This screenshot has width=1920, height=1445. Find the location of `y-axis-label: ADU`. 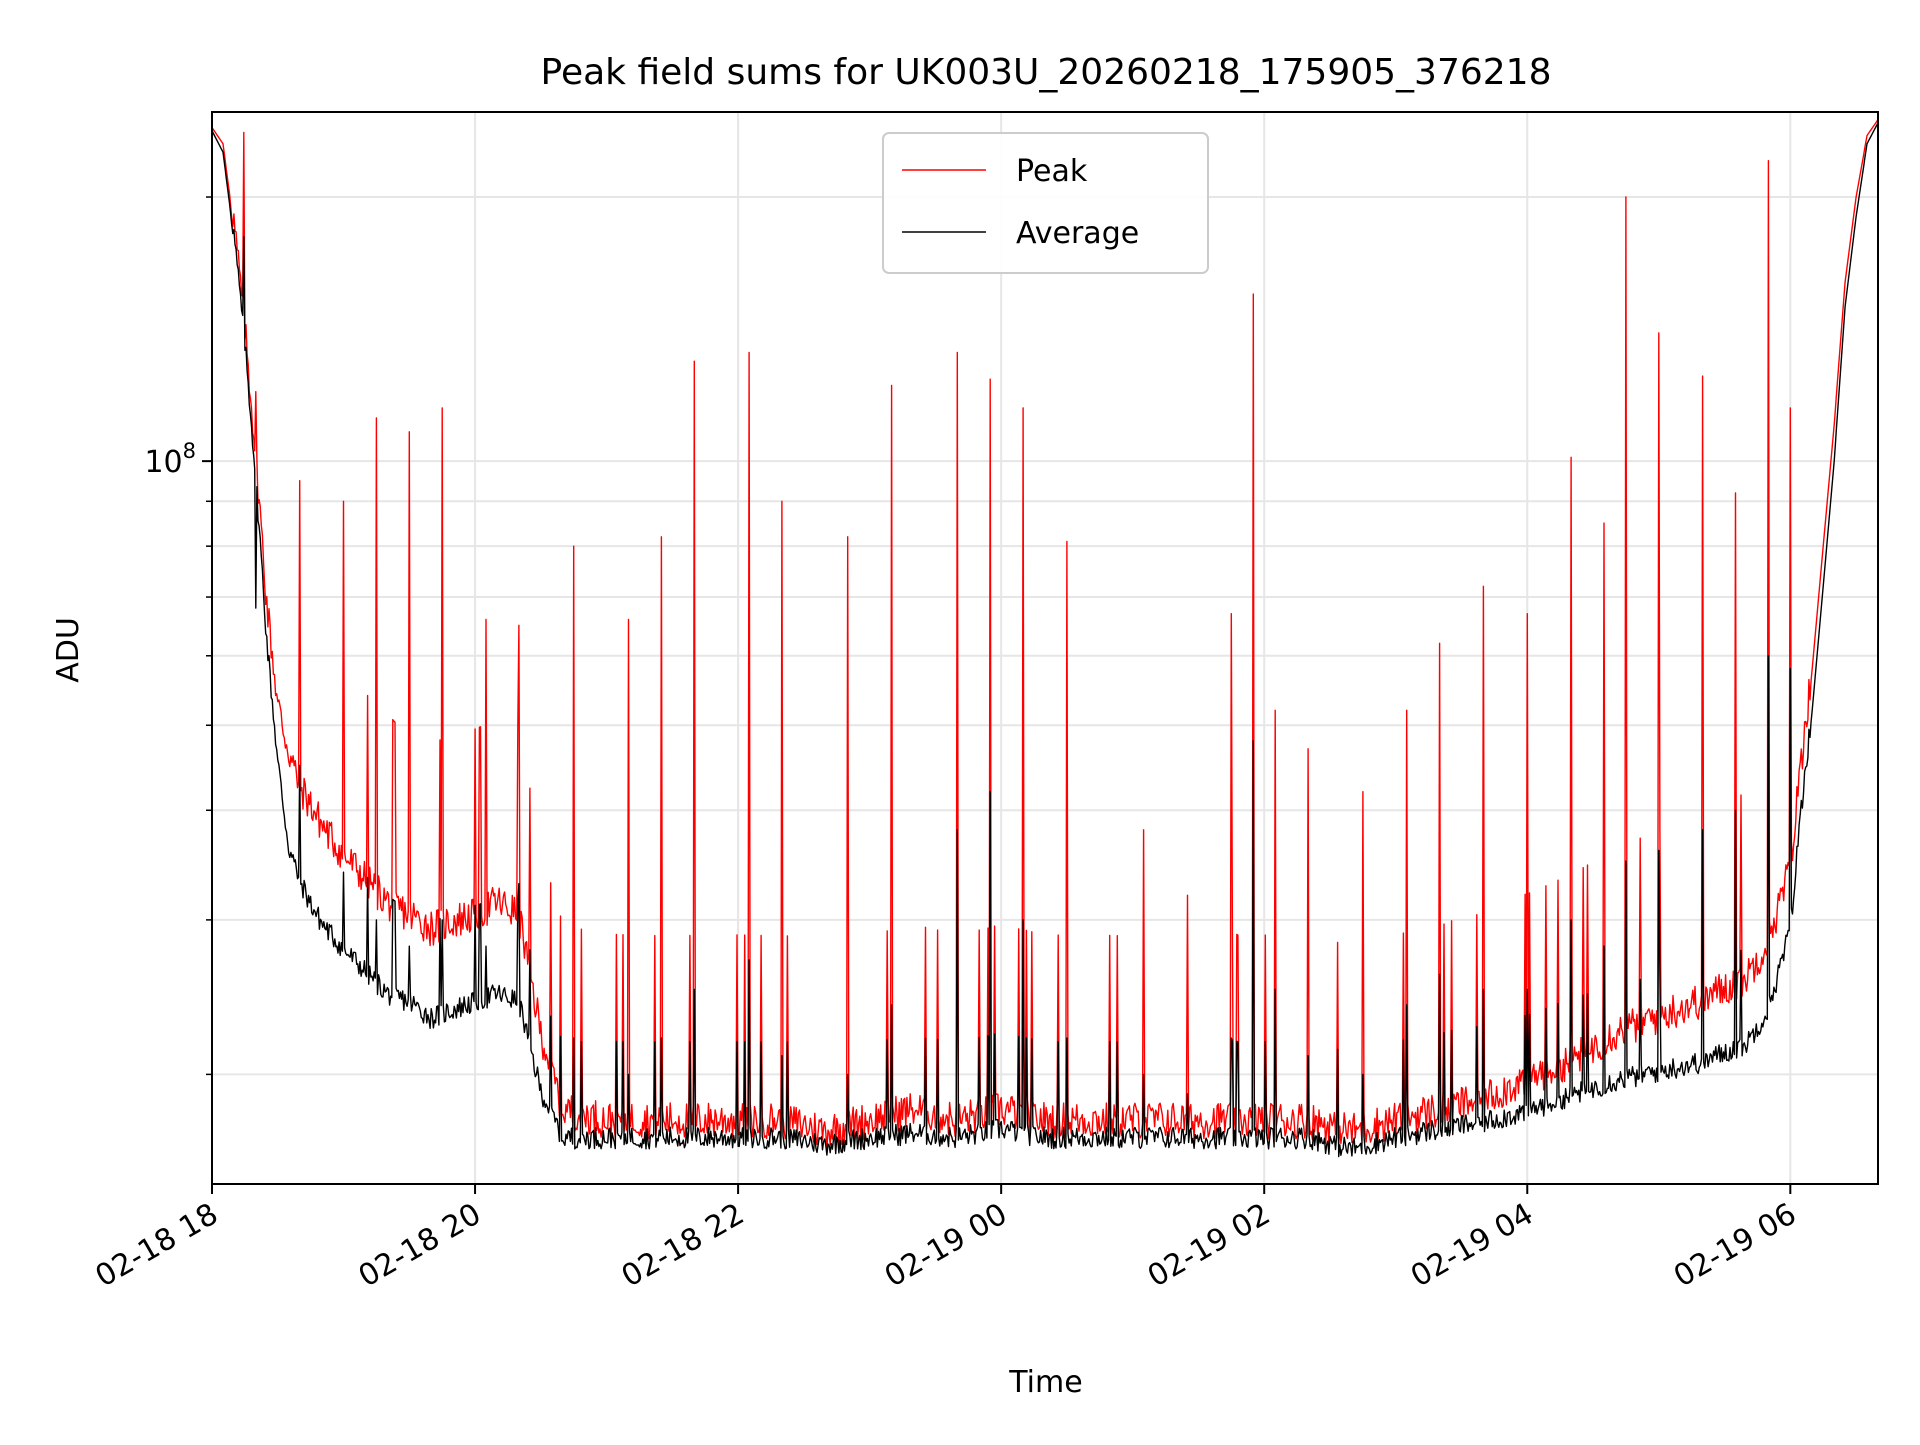

y-axis-label: ADU is located at coordinates (68, 650).